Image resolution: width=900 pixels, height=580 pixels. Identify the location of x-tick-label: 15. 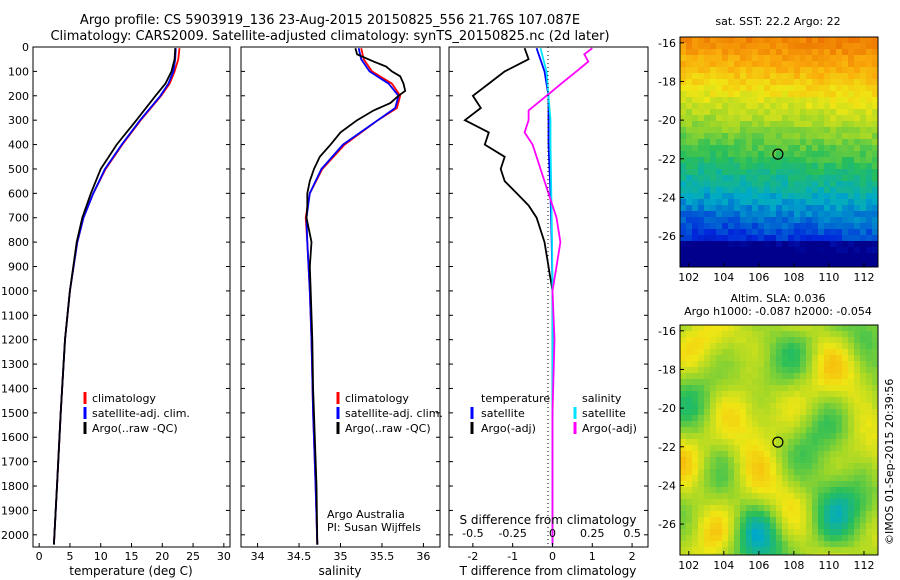
(132, 556).